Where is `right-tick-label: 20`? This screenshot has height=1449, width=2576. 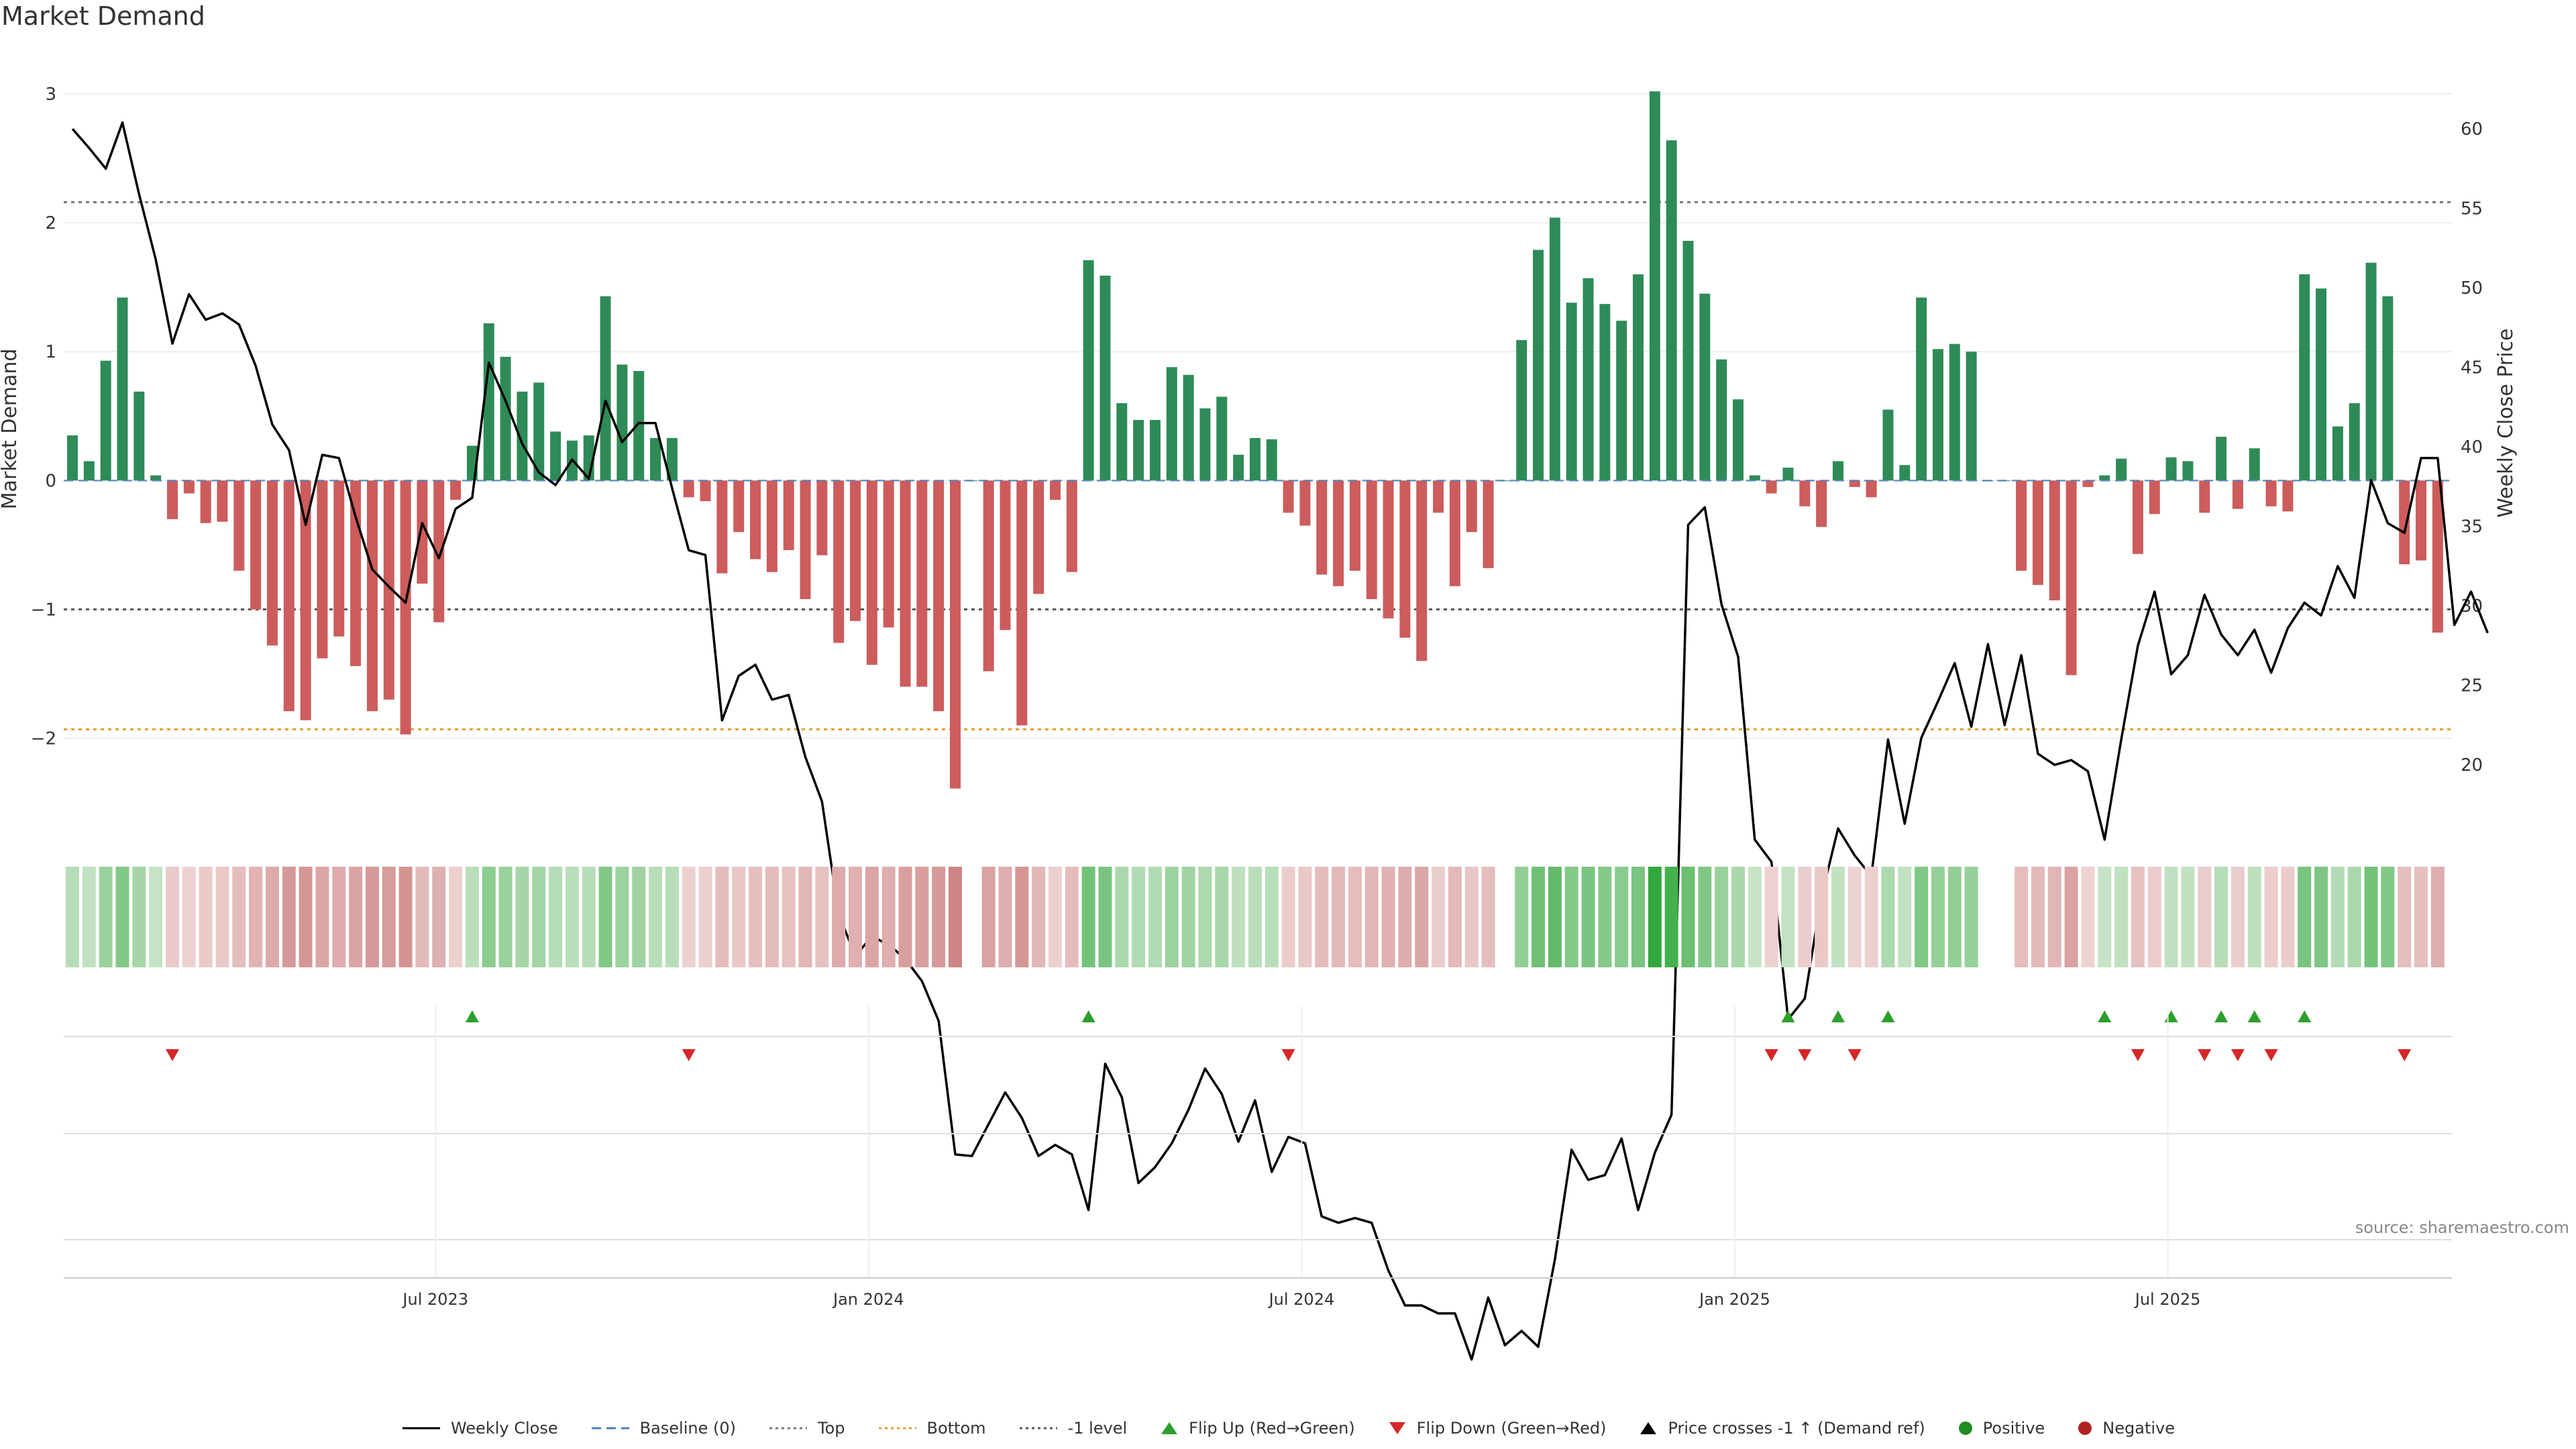
right-tick-label: 20 is located at coordinates (2472, 765).